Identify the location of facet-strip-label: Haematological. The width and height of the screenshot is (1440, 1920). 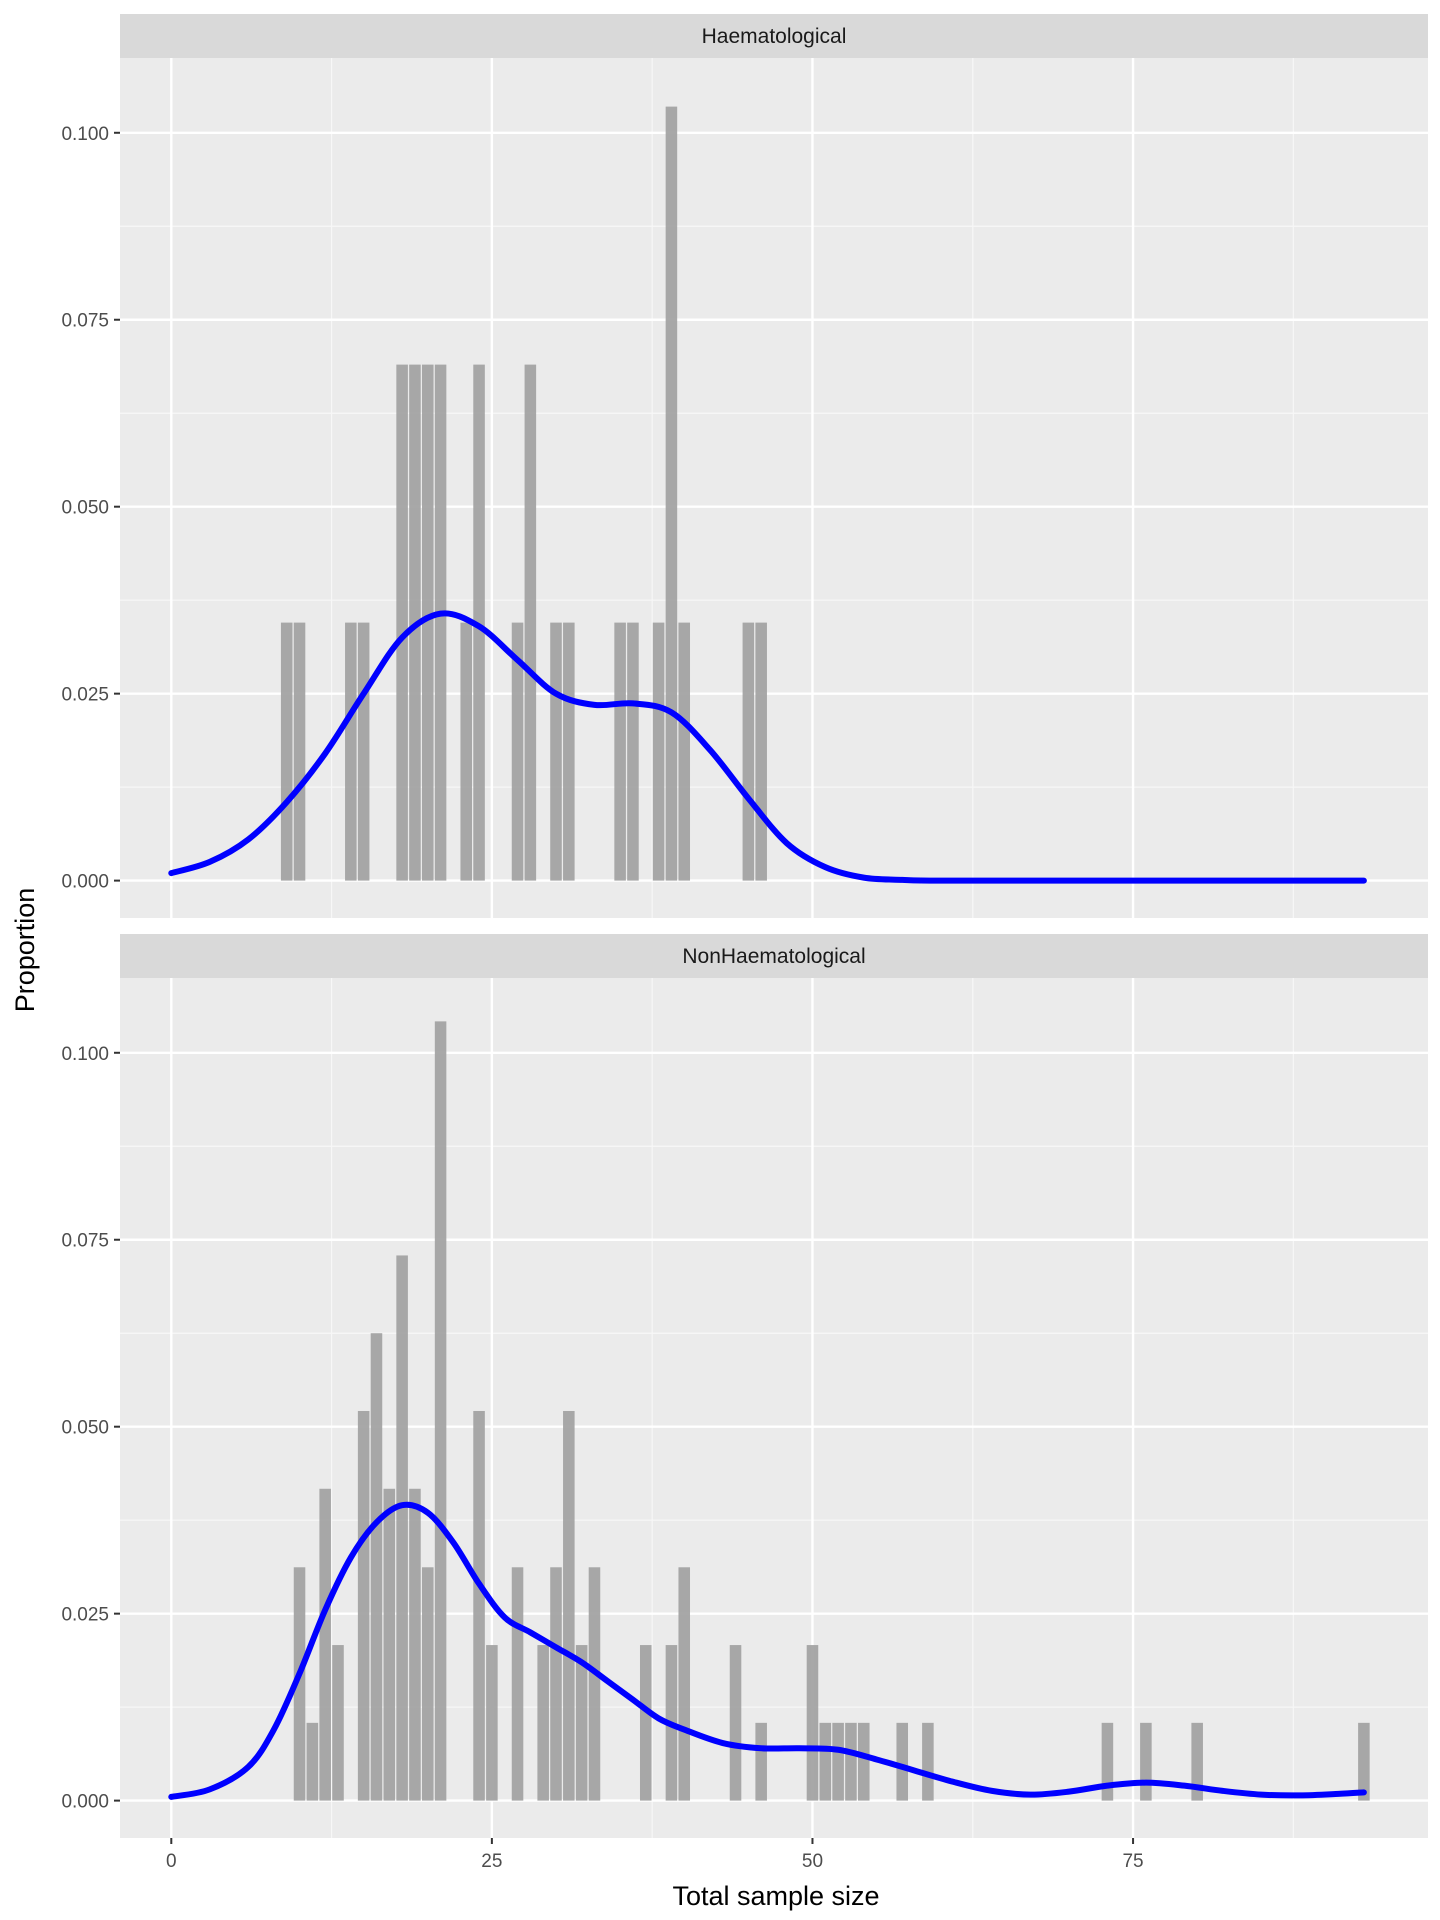
(774, 36).